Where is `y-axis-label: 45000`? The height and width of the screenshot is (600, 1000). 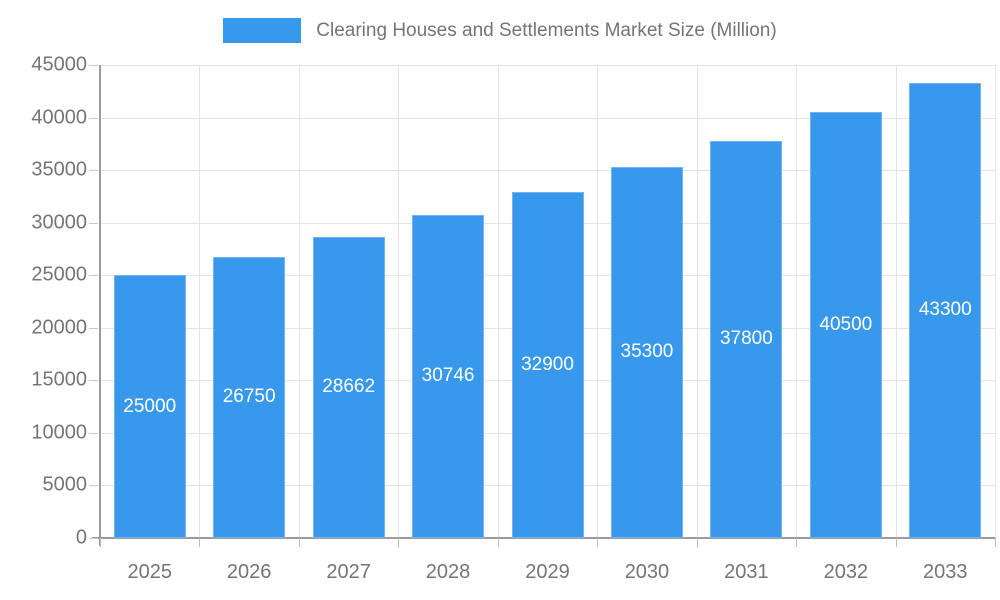 y-axis-label: 45000 is located at coordinates (59, 64).